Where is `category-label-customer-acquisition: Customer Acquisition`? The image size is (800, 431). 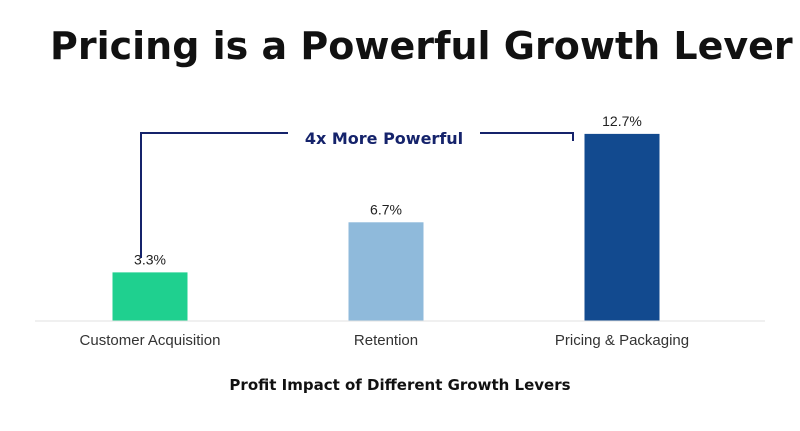
category-label-customer-acquisition: Customer Acquisition is located at coordinates (150, 340).